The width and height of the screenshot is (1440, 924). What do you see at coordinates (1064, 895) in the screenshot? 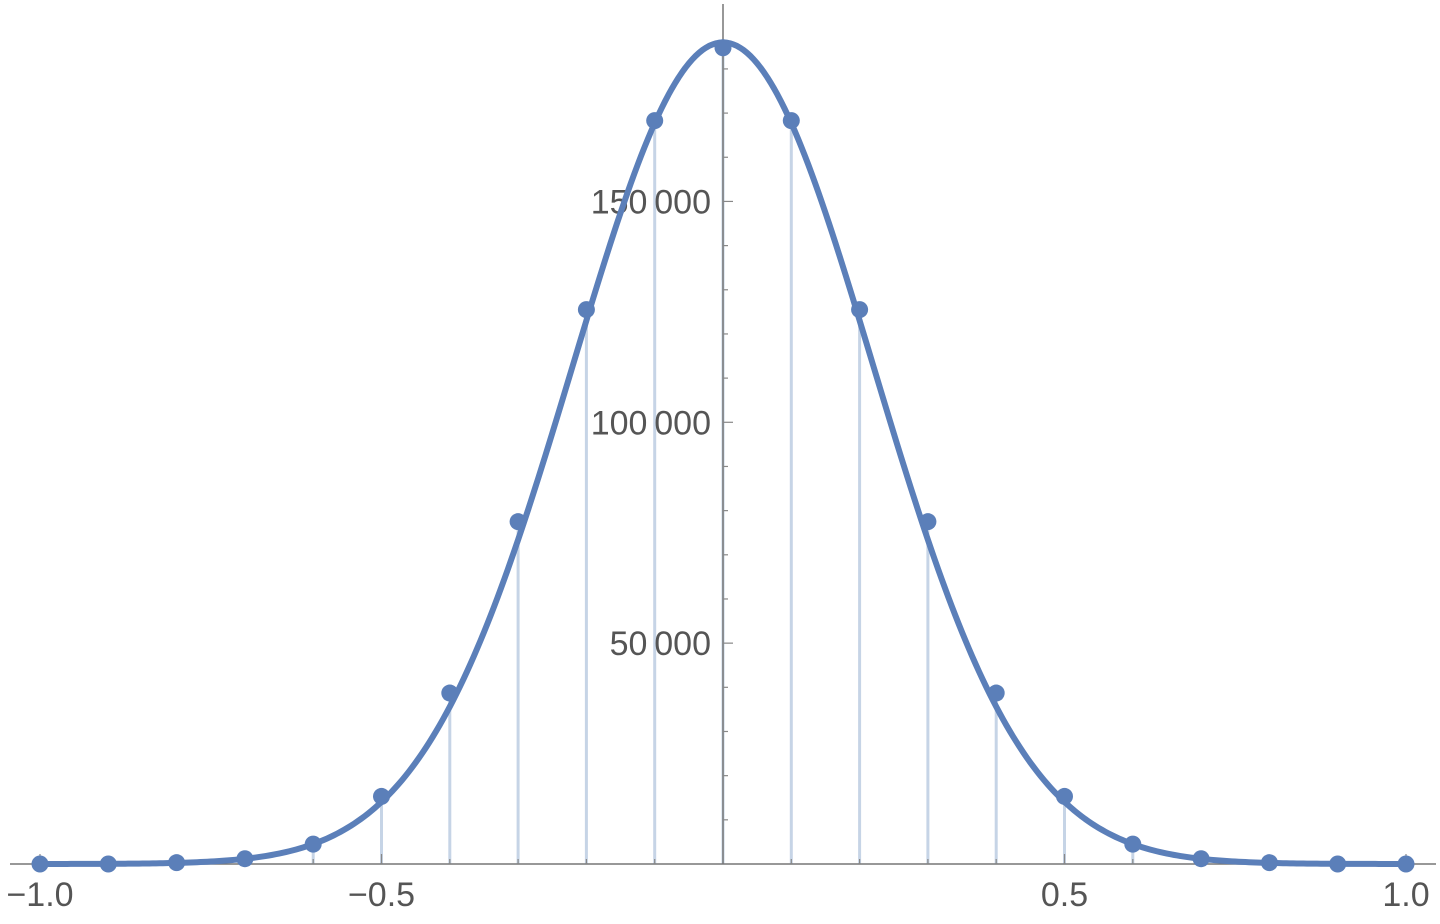
I see `x-tick-label: 0.5` at bounding box center [1064, 895].